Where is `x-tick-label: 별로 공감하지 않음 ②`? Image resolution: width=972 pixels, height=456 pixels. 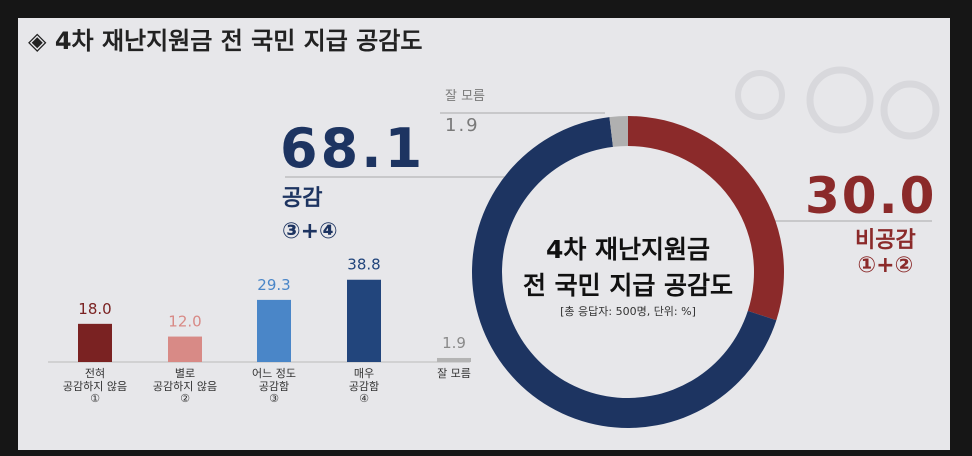
x-tick-label: 별로 공감하지 않음 ② is located at coordinates (185, 386).